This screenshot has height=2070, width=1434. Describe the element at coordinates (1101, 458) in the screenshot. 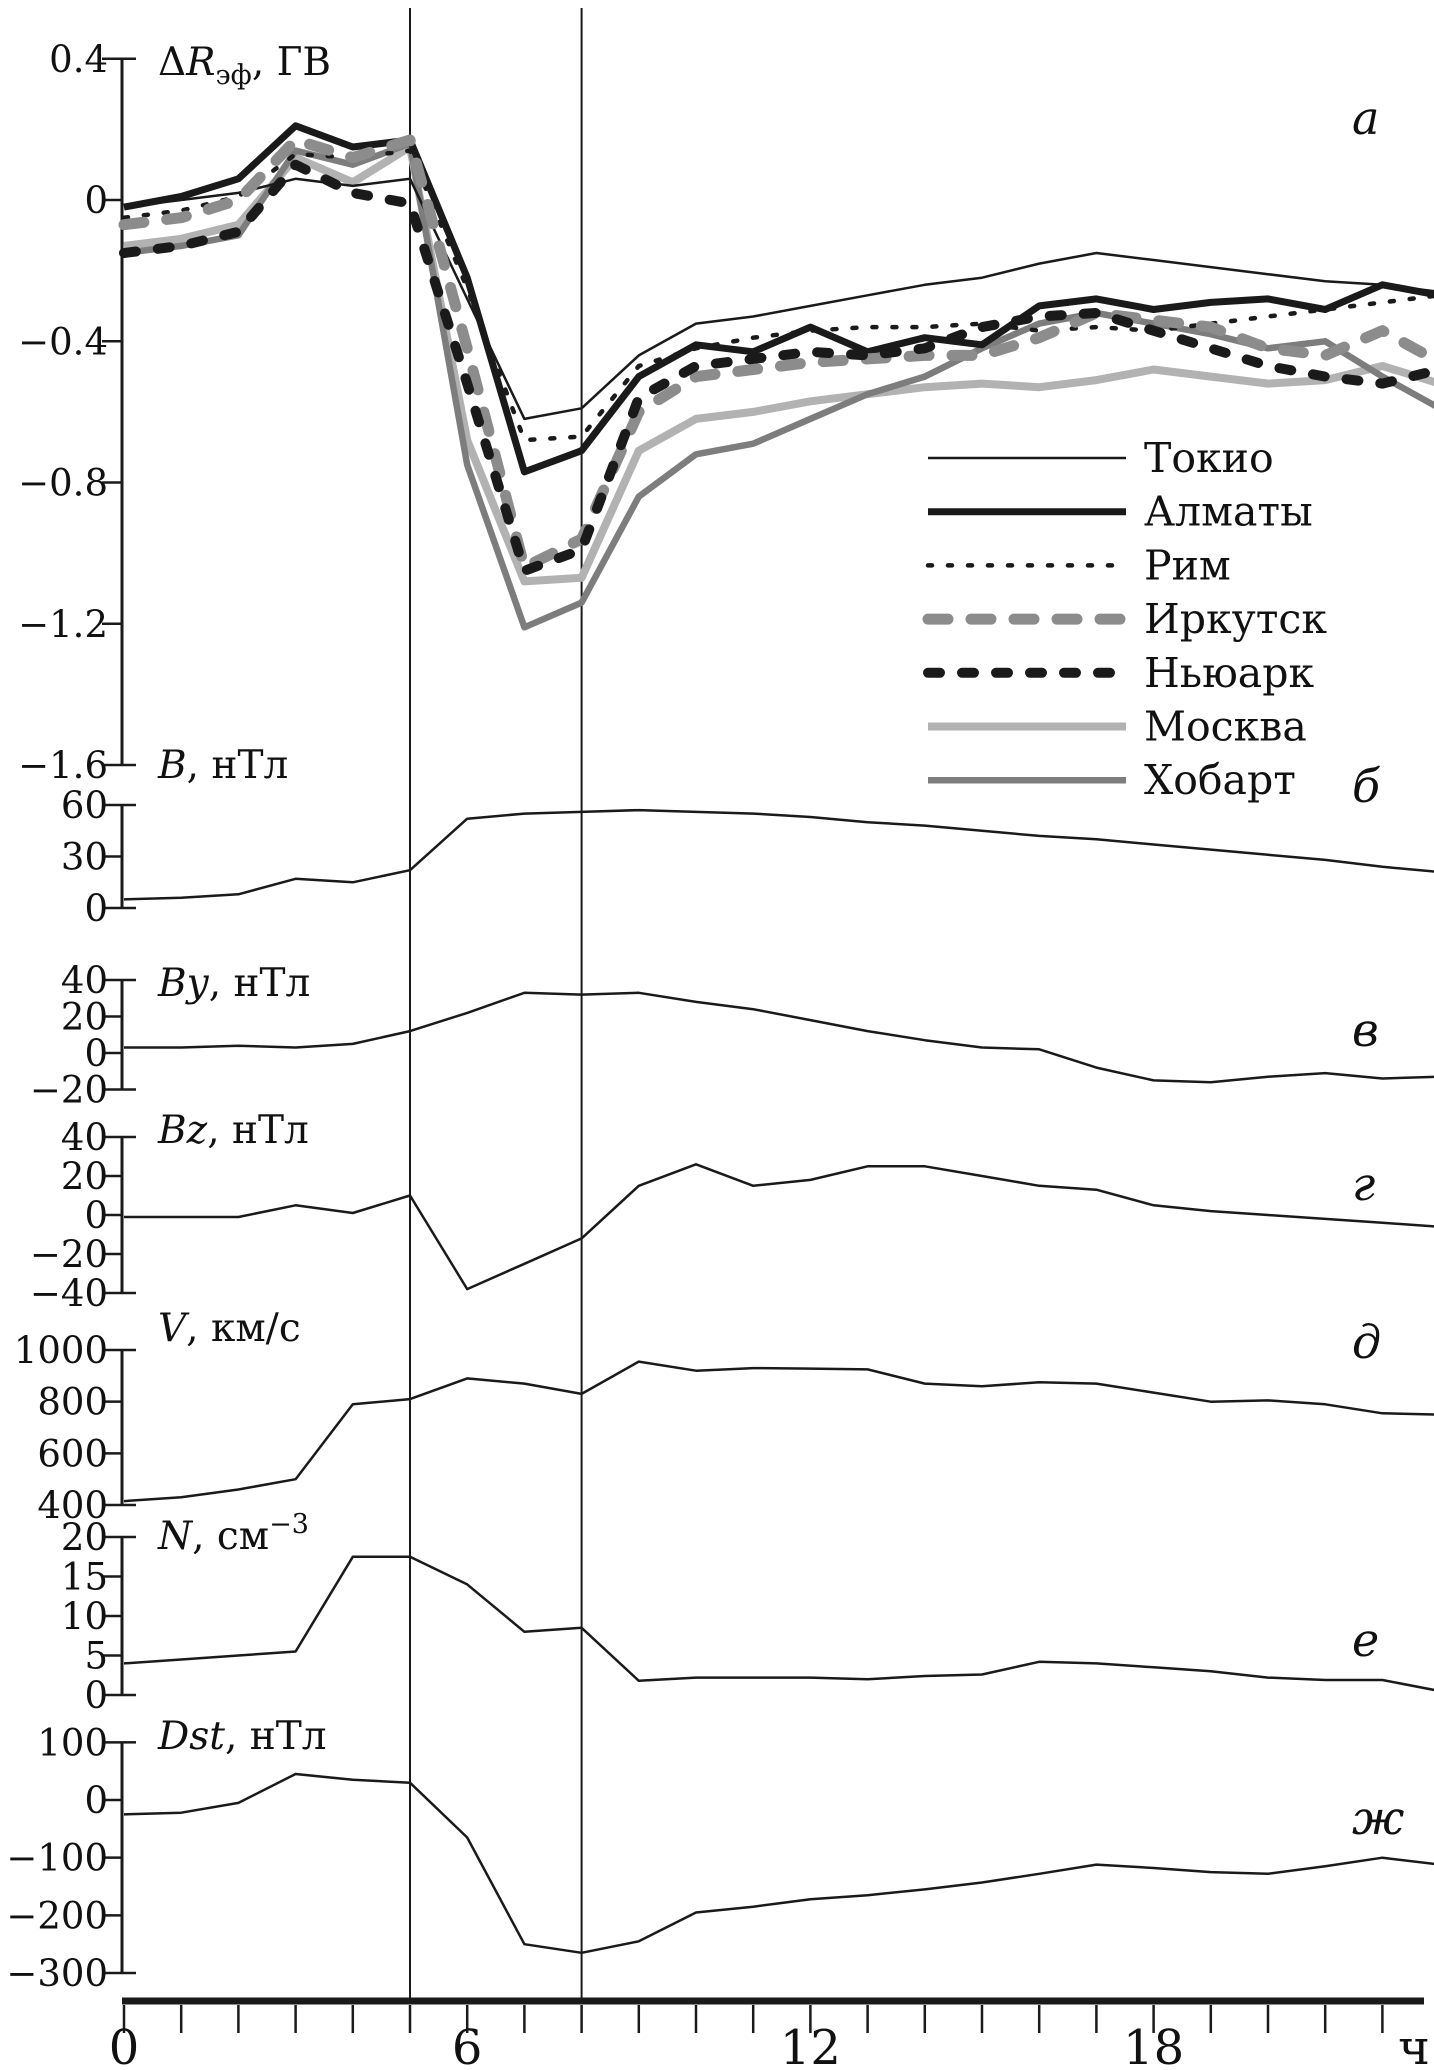

I see `legend-item: Токио` at that location.